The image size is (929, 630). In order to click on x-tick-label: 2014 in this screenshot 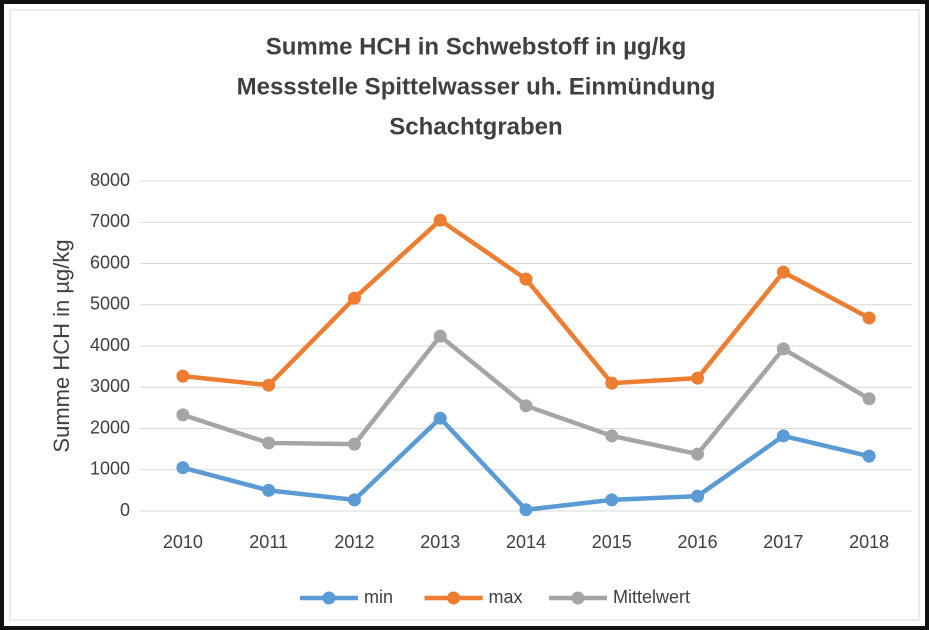, I will do `click(526, 542)`.